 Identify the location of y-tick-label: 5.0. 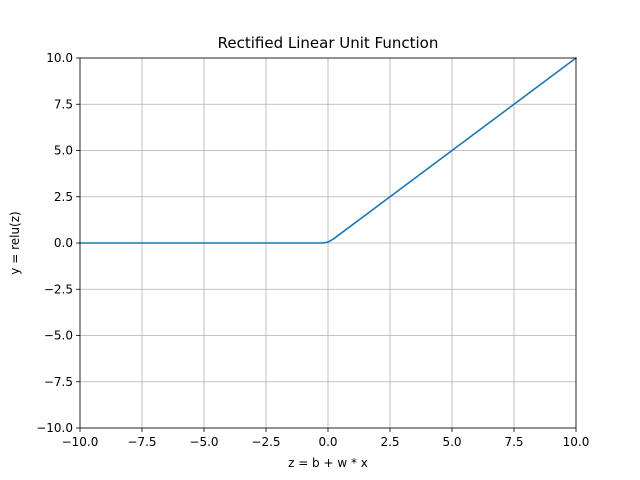
(63, 151).